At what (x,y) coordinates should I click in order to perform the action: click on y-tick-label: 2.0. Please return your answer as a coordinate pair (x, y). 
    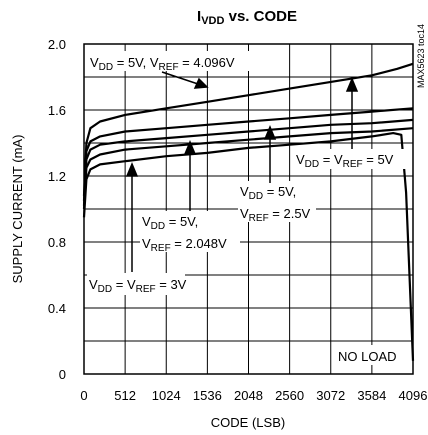
    Looking at the image, I should click on (57, 44).